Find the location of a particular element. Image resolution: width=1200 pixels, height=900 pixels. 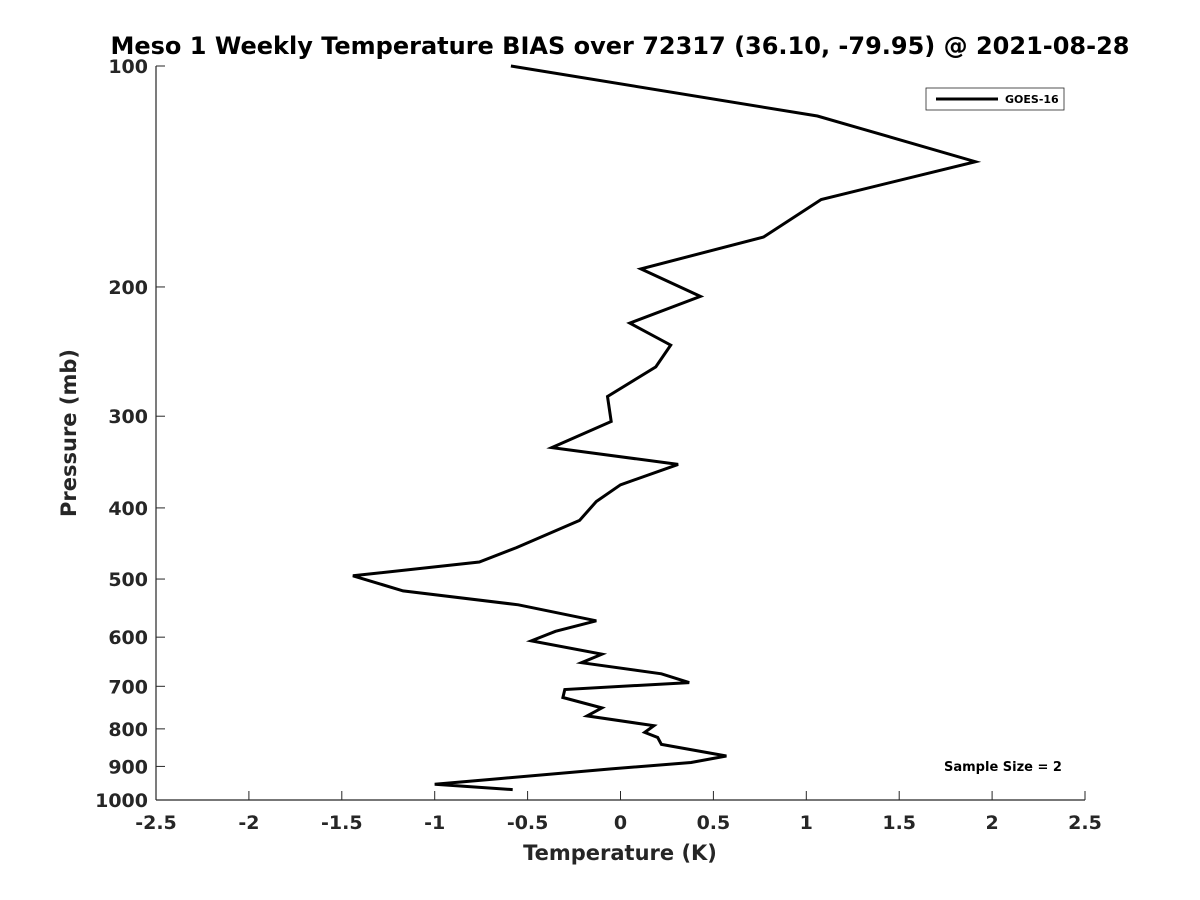

y-tick-label: 600 is located at coordinates (128, 638).